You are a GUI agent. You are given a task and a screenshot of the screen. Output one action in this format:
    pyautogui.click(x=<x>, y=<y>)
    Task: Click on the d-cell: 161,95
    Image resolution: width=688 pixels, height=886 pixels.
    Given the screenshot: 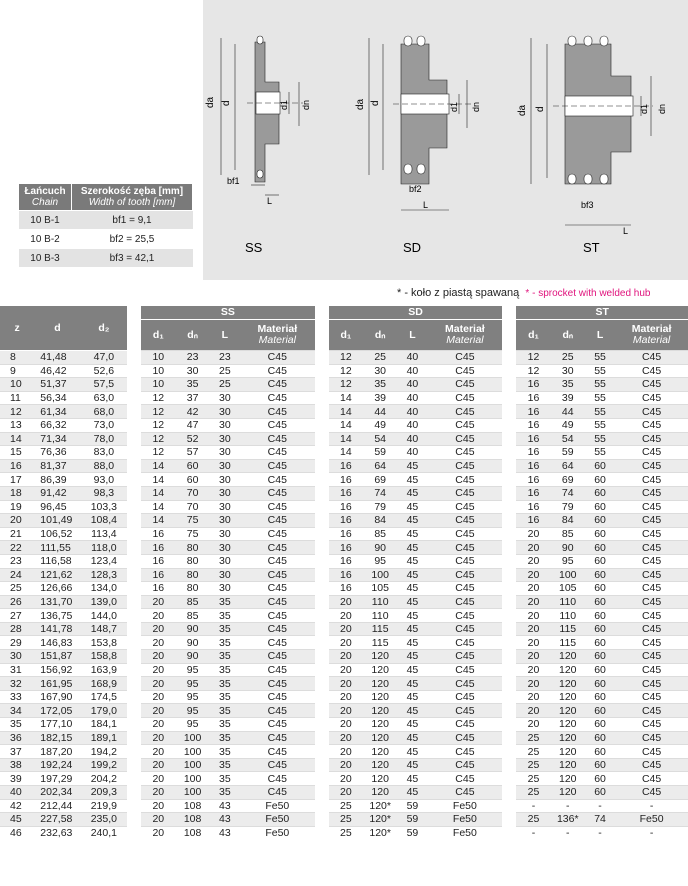 What is the action you would take?
    pyautogui.click(x=57, y=683)
    